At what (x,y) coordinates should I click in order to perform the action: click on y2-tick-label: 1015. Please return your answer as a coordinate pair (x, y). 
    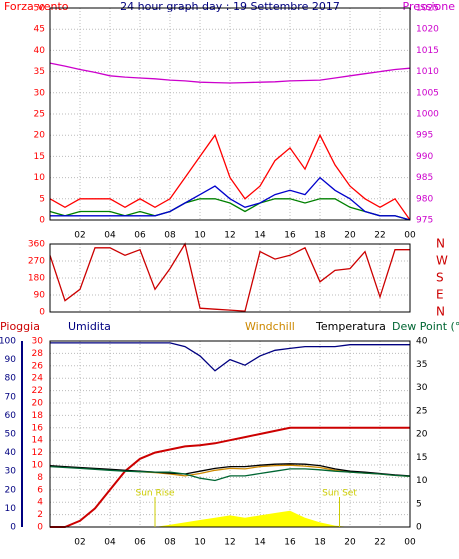
    Looking at the image, I should click on (427, 51).